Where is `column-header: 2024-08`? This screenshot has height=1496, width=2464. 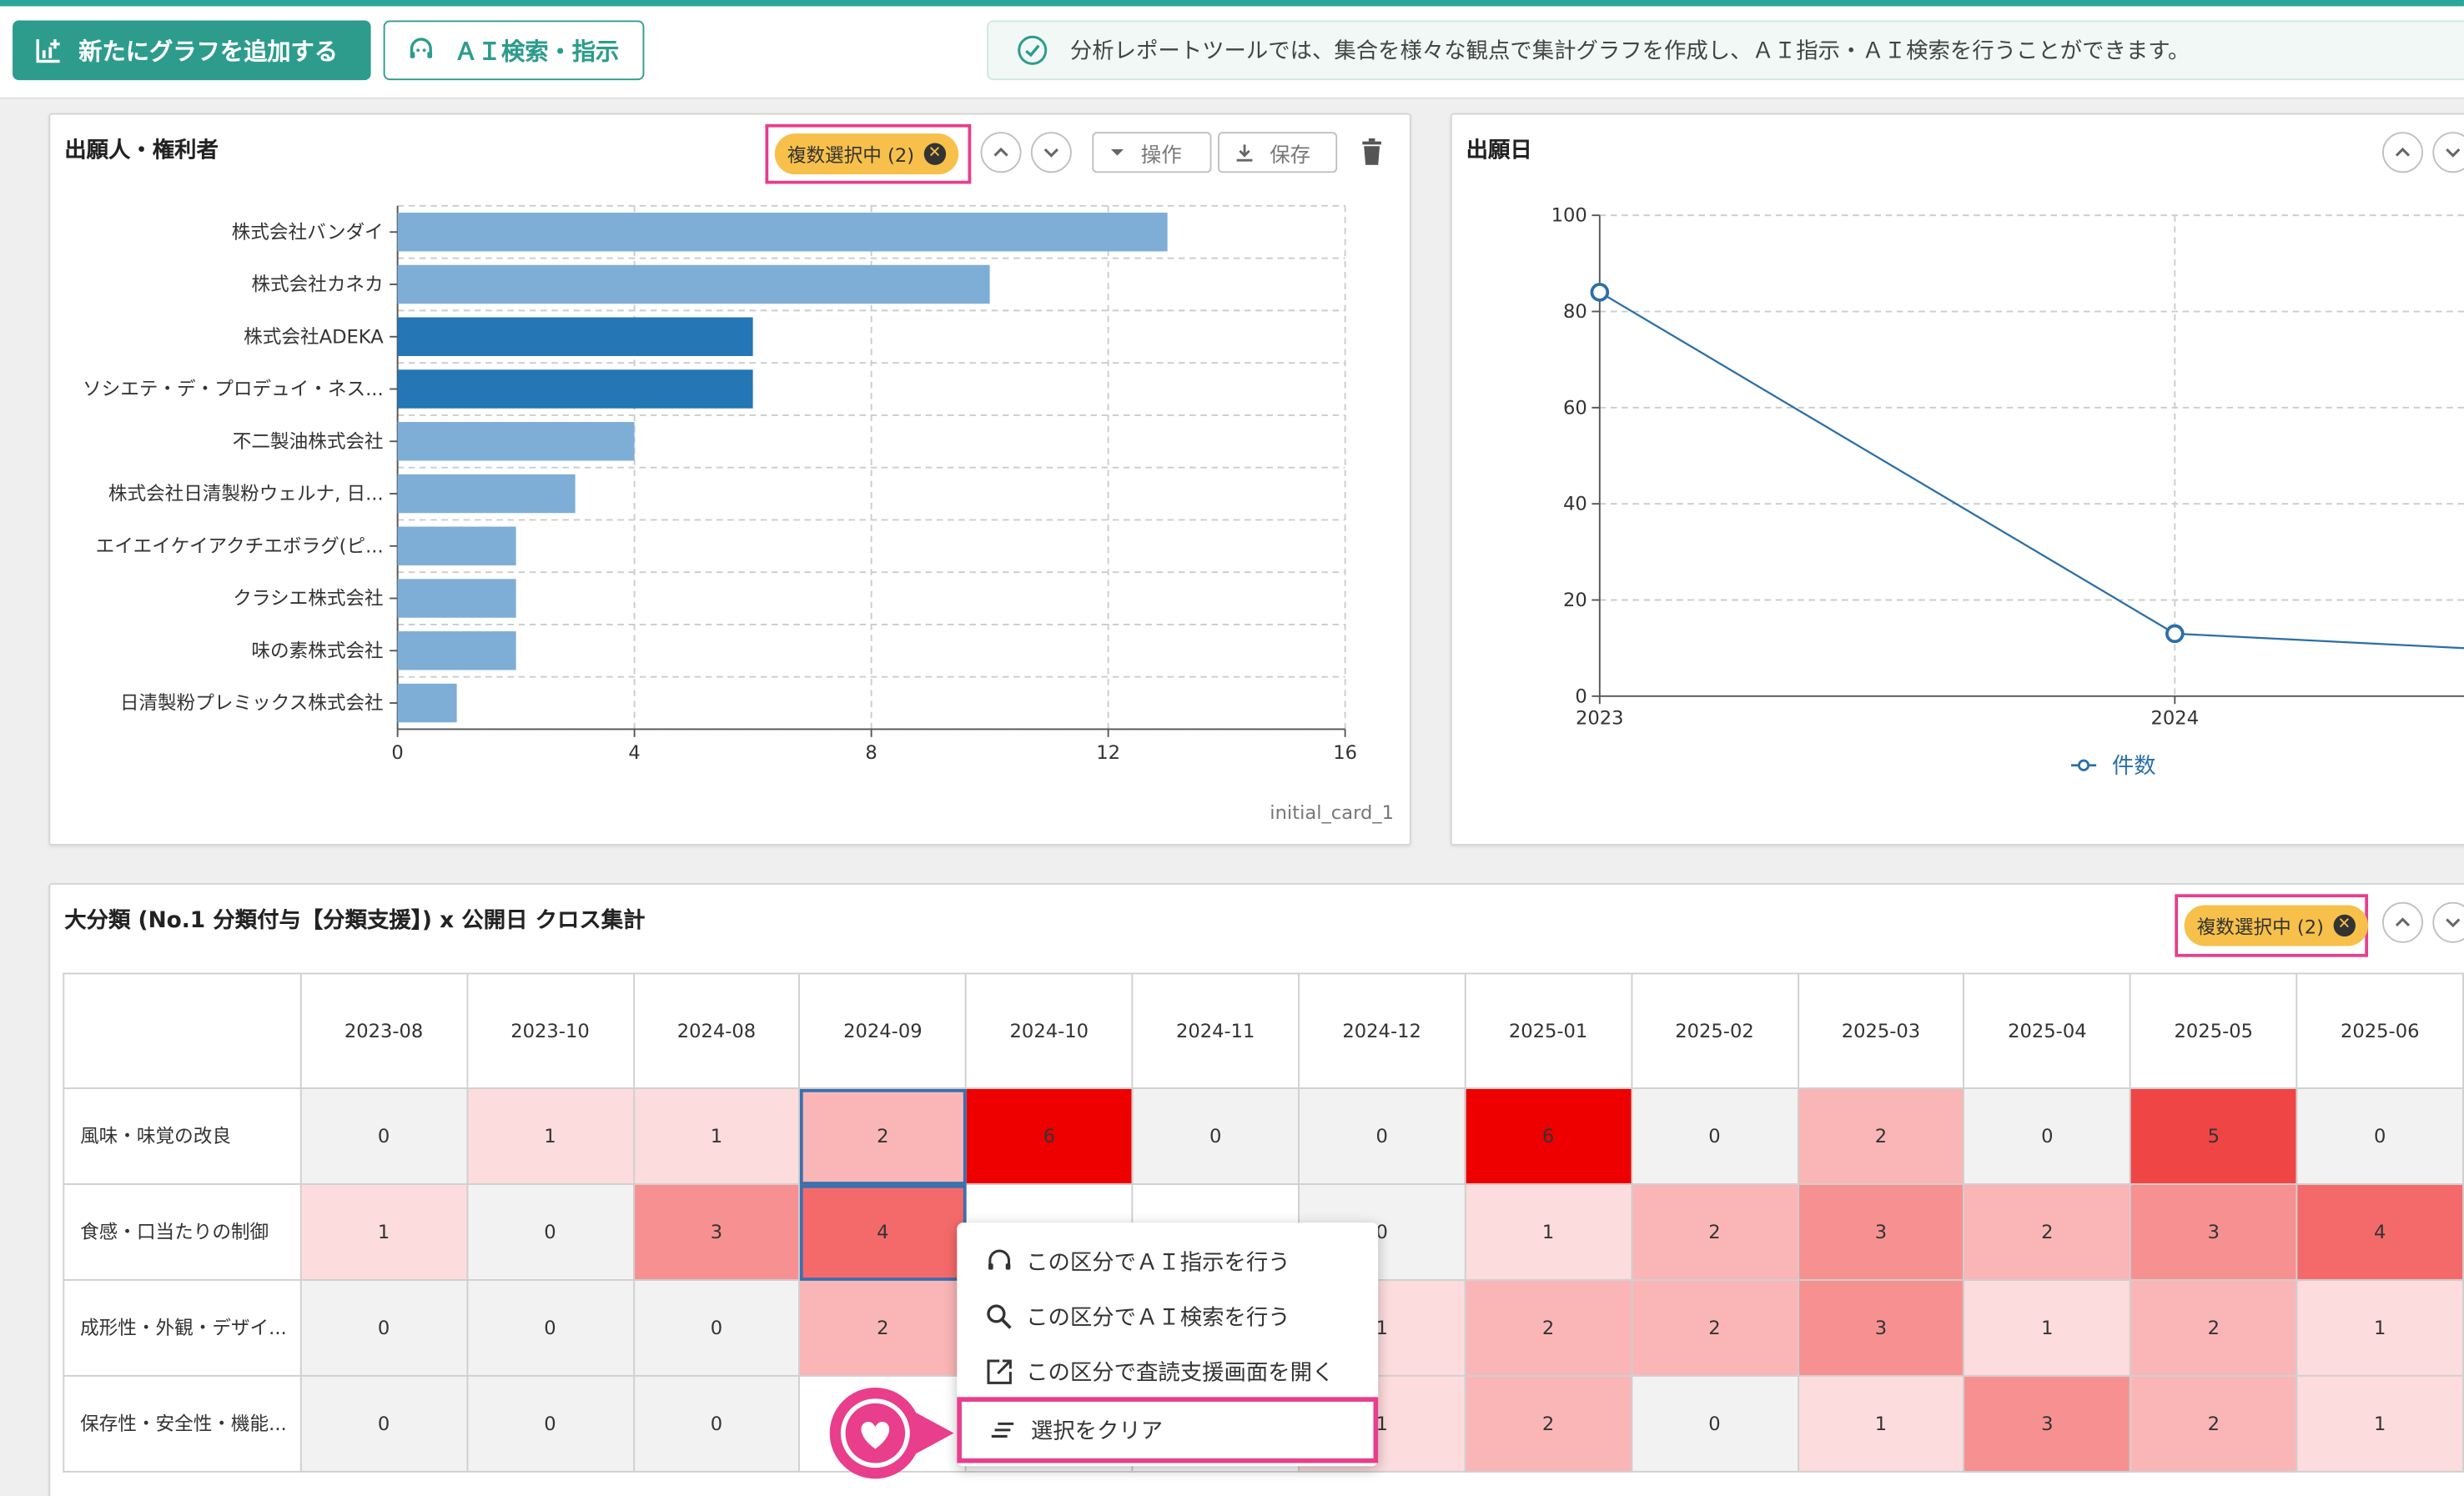
column-header: 2024-08 is located at coordinates (716, 1030).